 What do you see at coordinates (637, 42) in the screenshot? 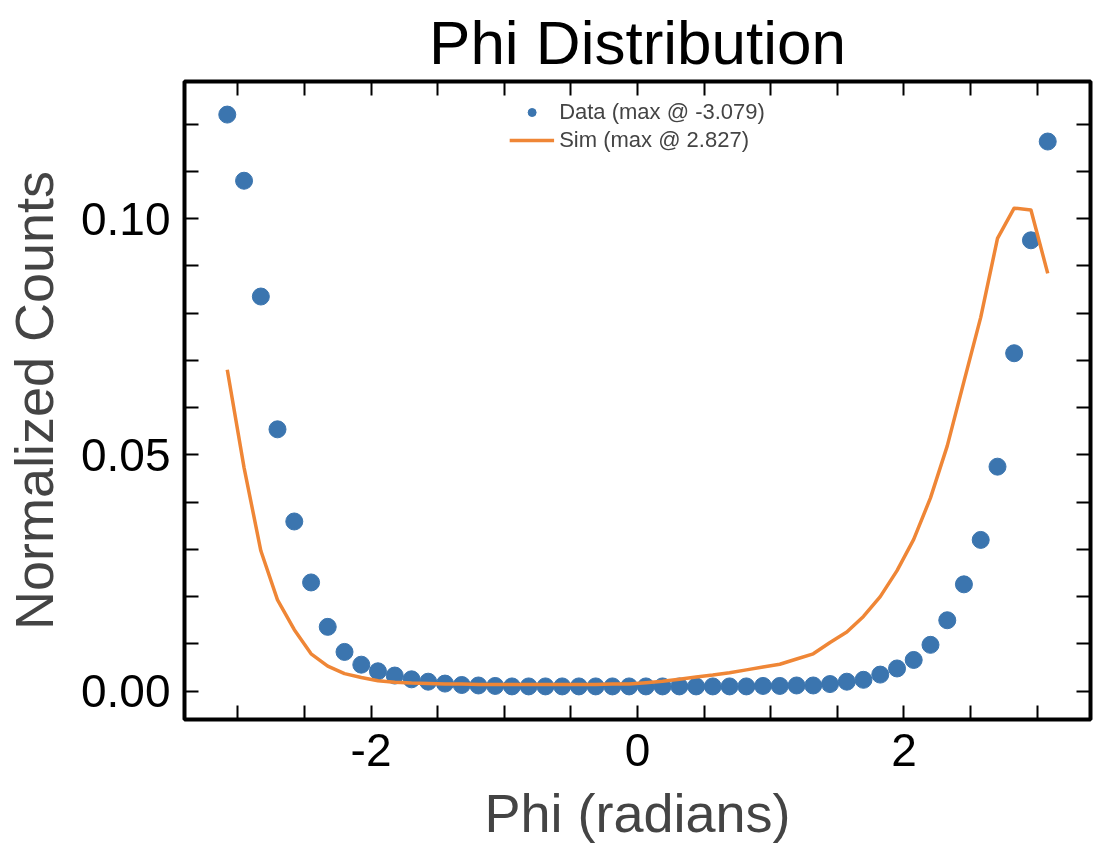
I see `chart-title: Phi Distribution` at bounding box center [637, 42].